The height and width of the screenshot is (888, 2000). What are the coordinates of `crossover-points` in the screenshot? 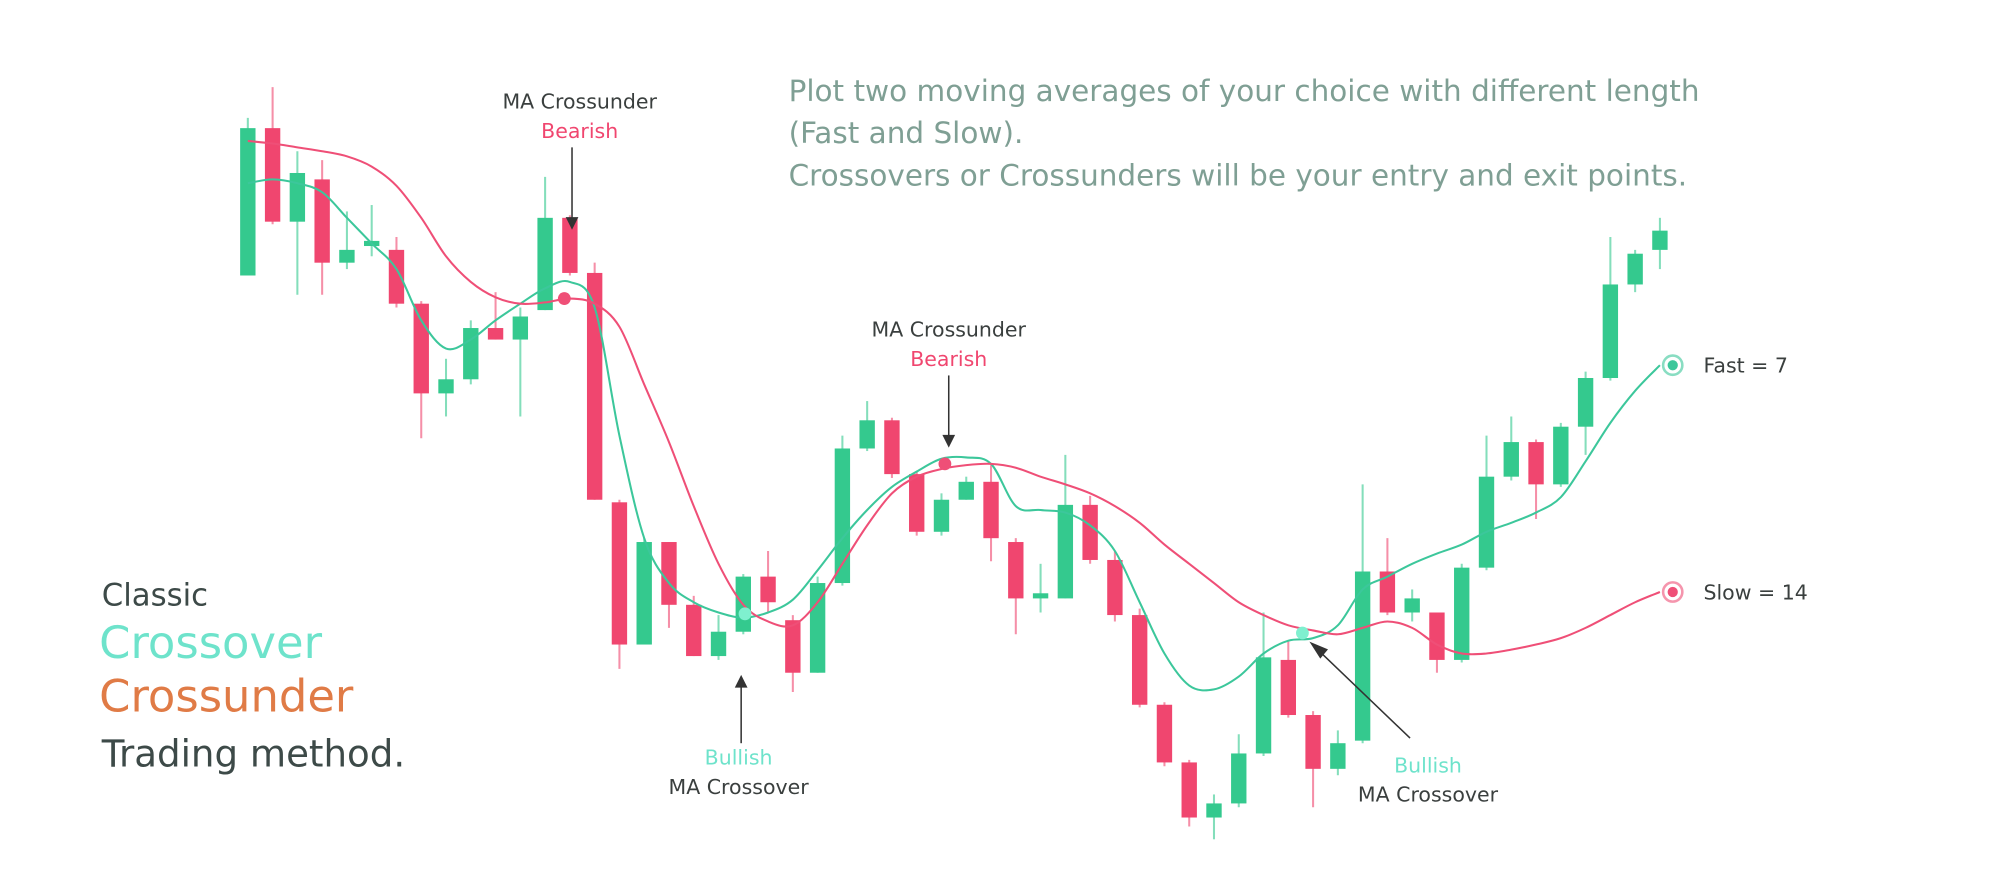 It's located at (933, 466).